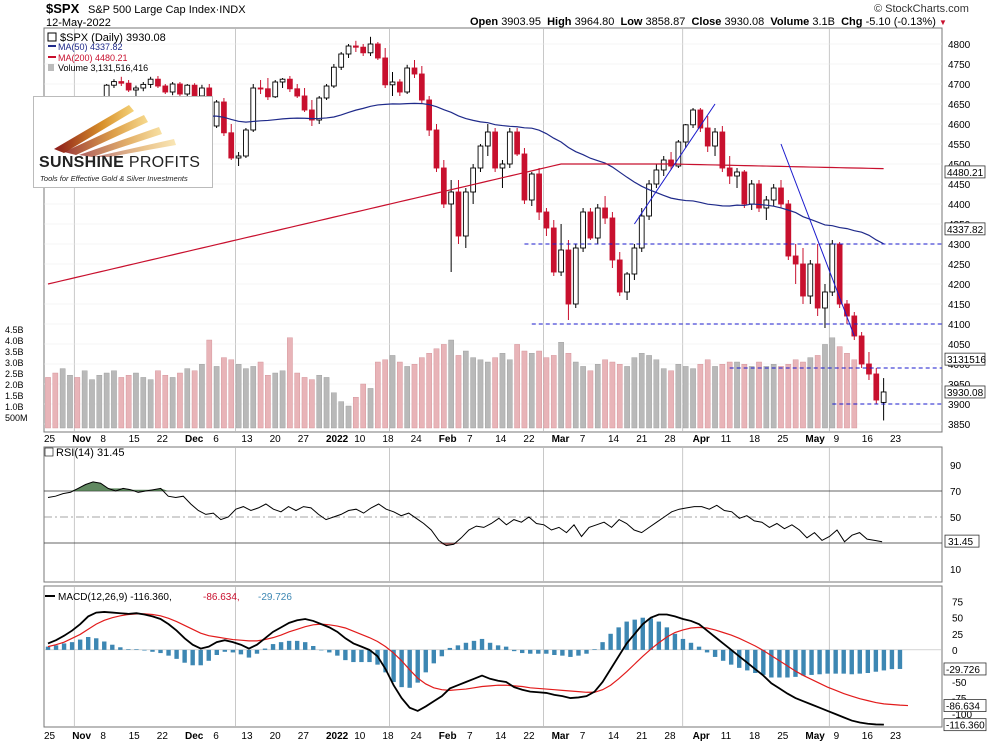 The height and width of the screenshot is (744, 990). I want to click on exchange-text: INDX, so click(232, 10).